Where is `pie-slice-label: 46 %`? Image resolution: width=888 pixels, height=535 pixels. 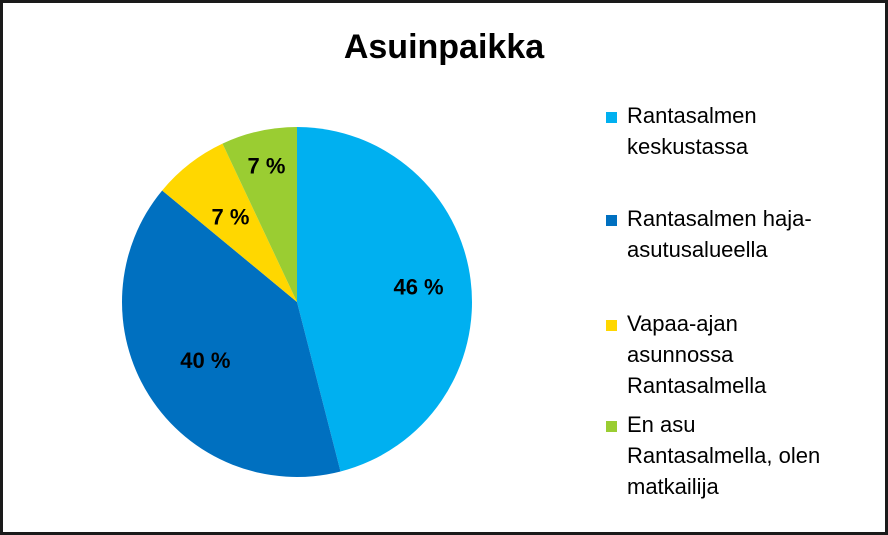 pie-slice-label: 46 % is located at coordinates (418, 287).